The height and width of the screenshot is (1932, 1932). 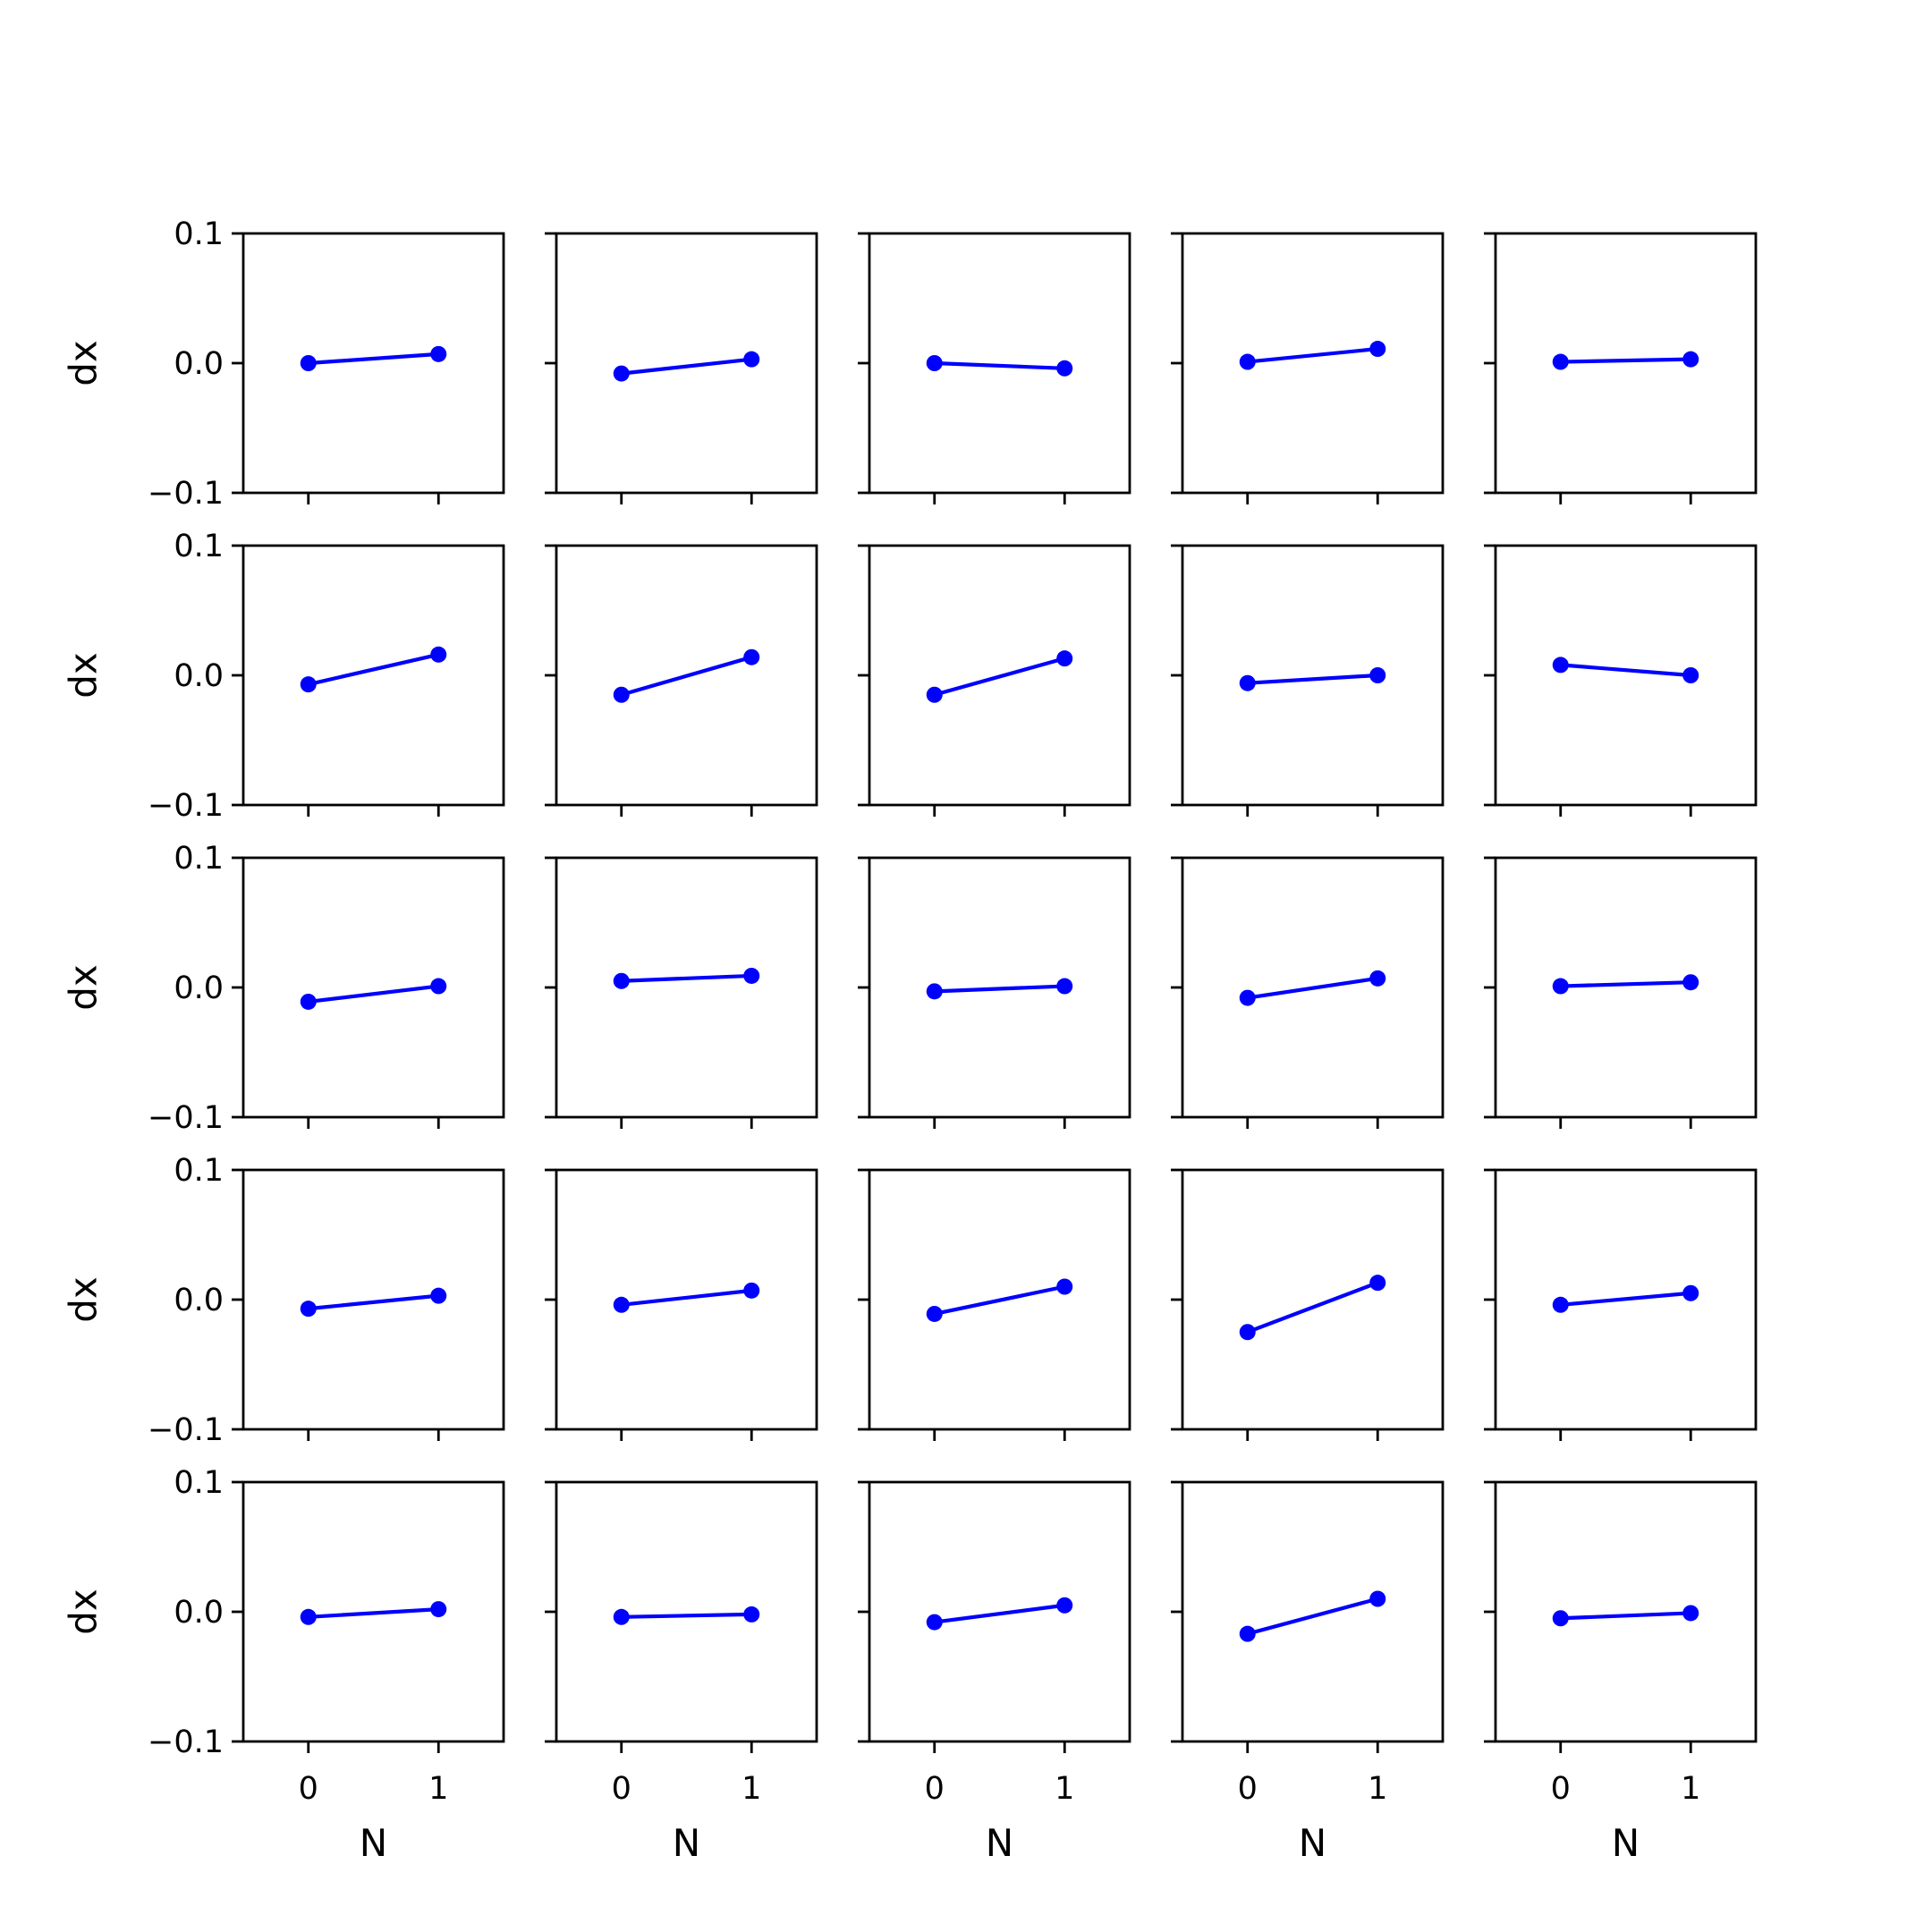 I want to click on x-axis-label: N, so click(x=686, y=1843).